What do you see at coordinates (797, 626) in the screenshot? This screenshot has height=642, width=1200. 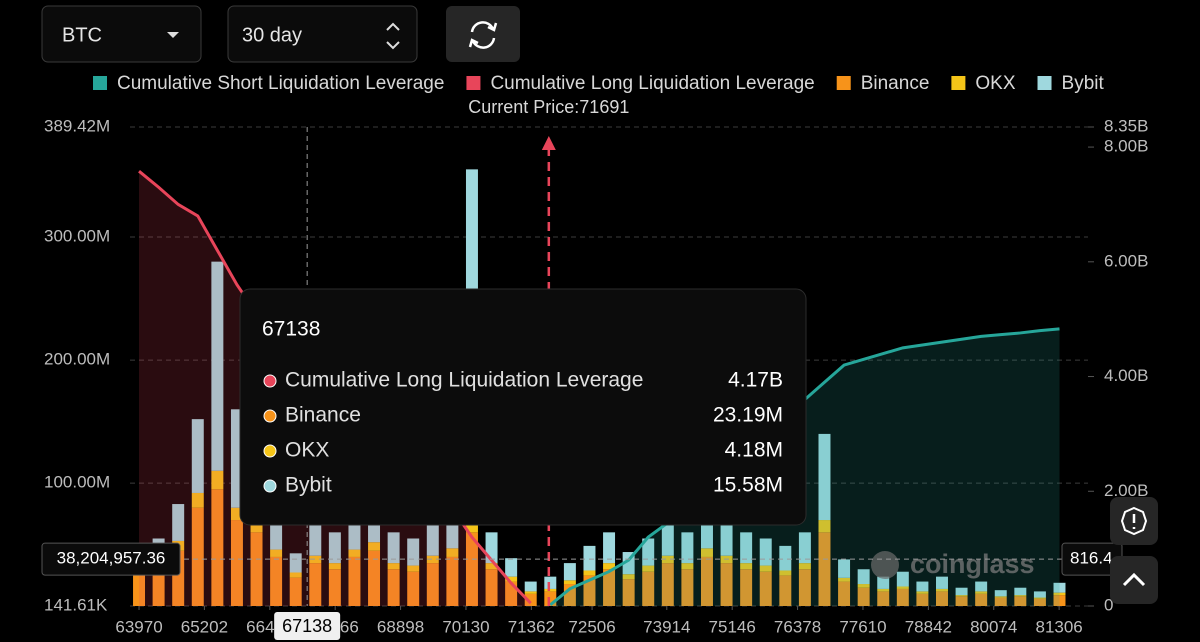 I see `x-tick-label: 76378` at bounding box center [797, 626].